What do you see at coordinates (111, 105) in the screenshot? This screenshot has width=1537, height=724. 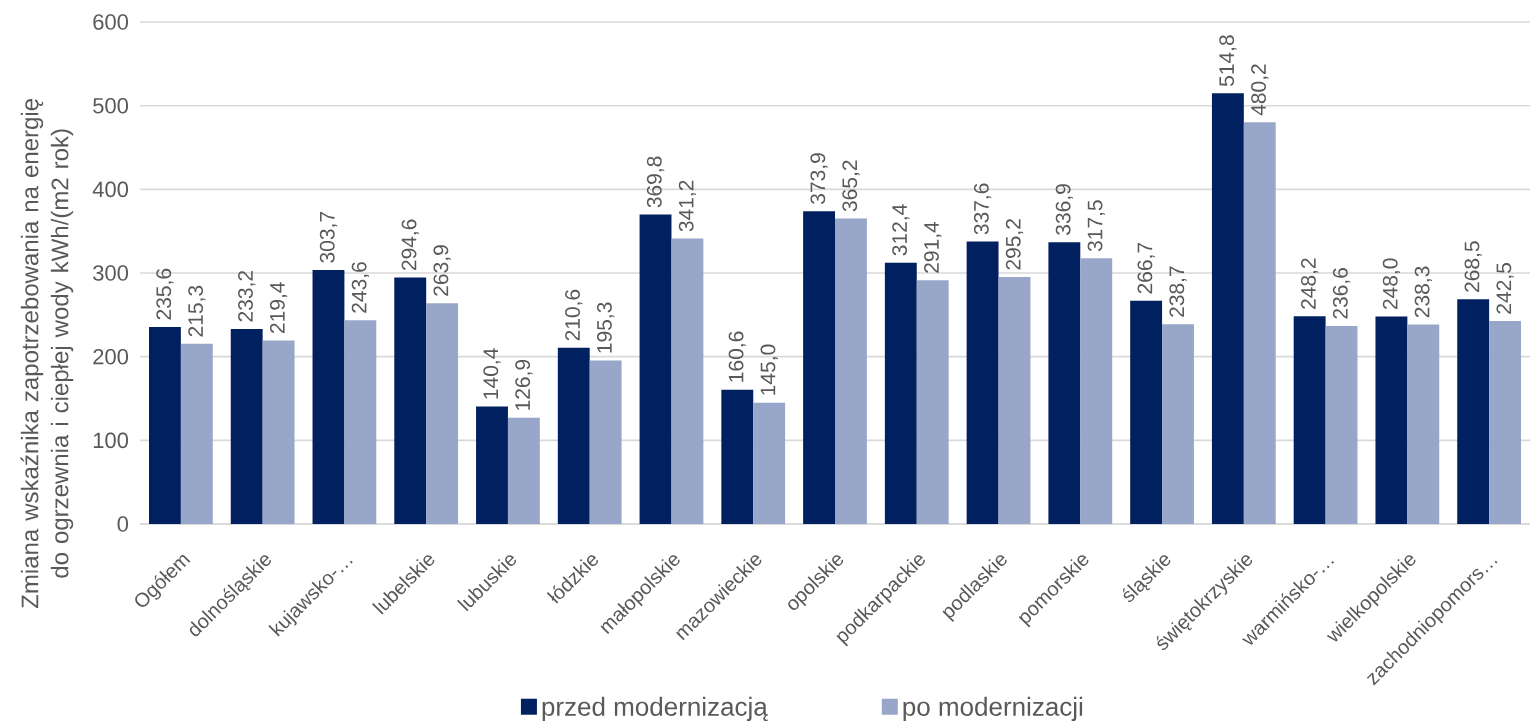 I see `y-tick-label: 500` at bounding box center [111, 105].